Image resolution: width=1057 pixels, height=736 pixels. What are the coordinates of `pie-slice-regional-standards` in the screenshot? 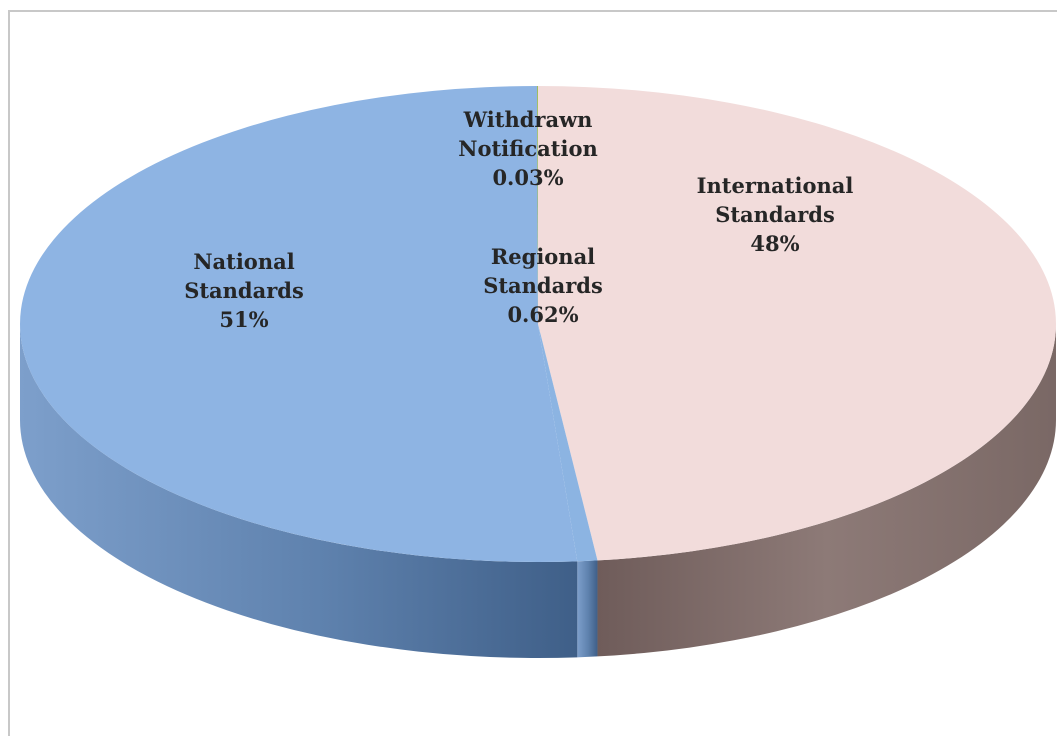 It's located at (568, 443).